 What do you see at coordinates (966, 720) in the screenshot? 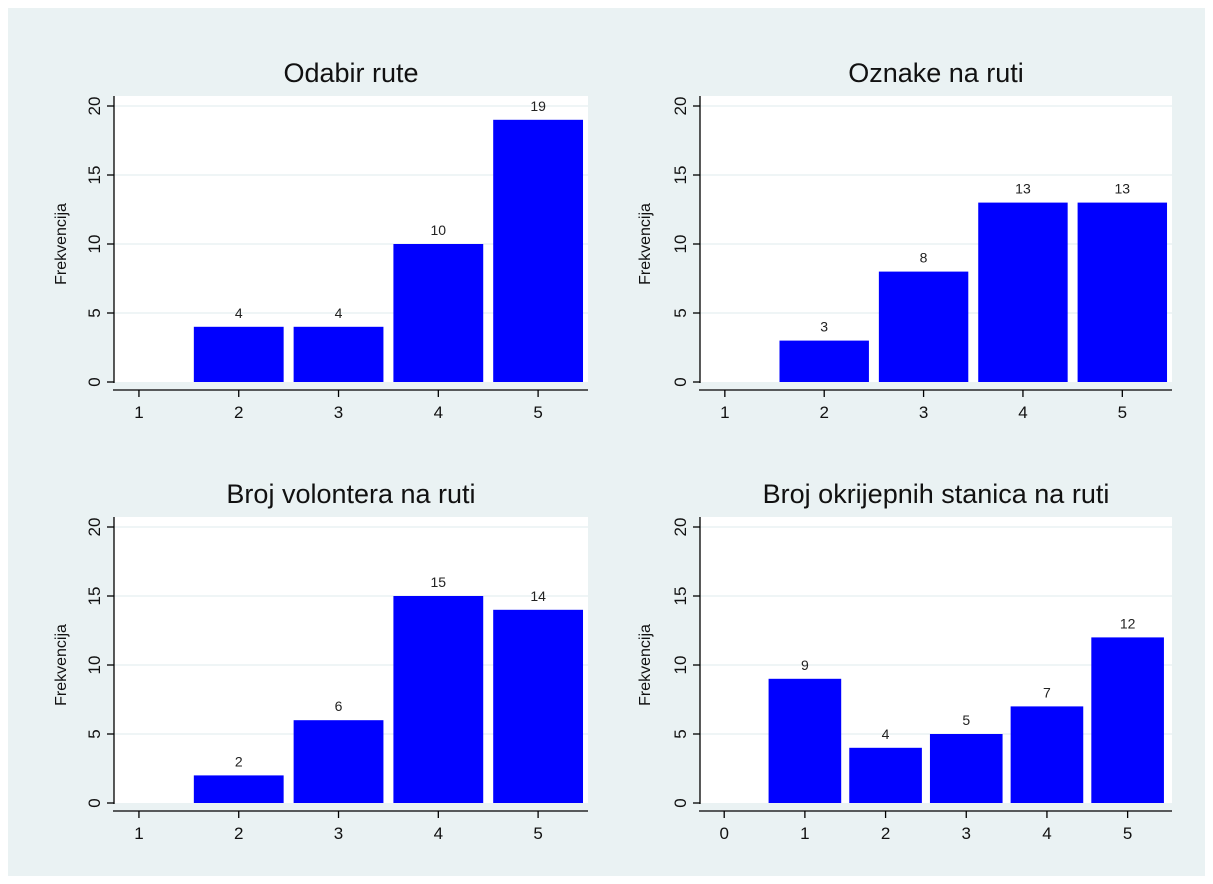
I see `data-label: 5` at bounding box center [966, 720].